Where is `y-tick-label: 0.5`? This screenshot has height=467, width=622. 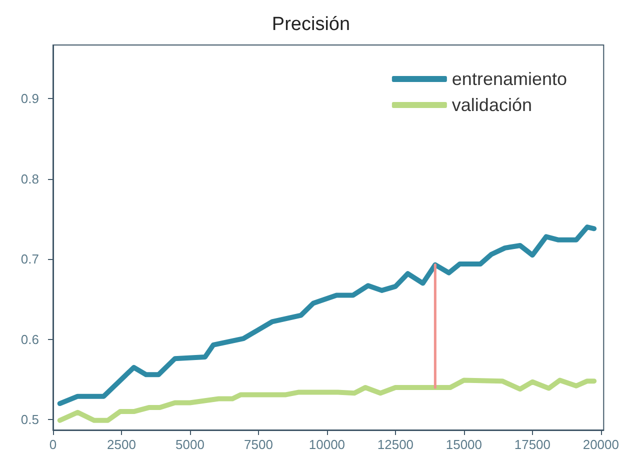
y-tick-label: 0.5 is located at coordinates (29, 420).